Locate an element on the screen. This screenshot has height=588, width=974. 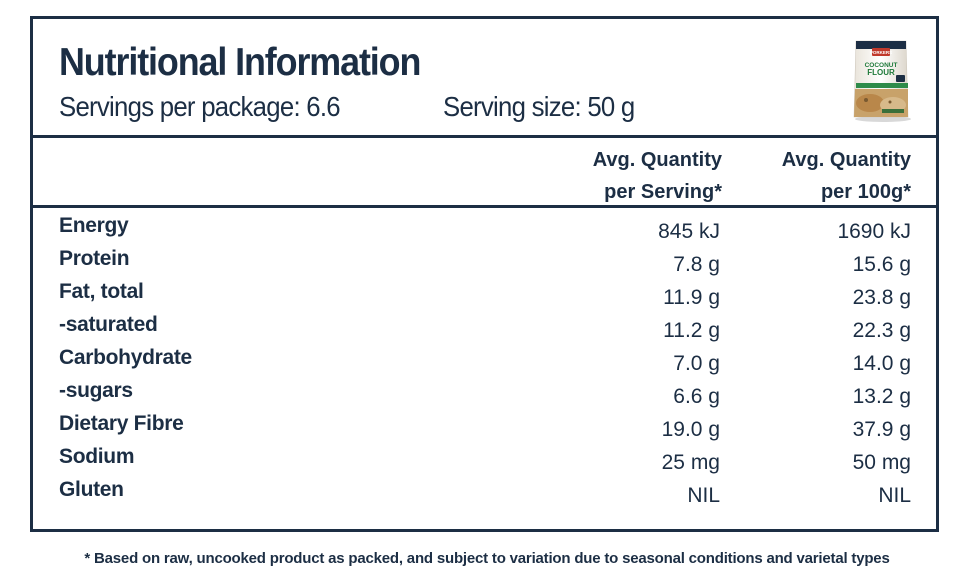
header-divider is located at coordinates (484, 136).